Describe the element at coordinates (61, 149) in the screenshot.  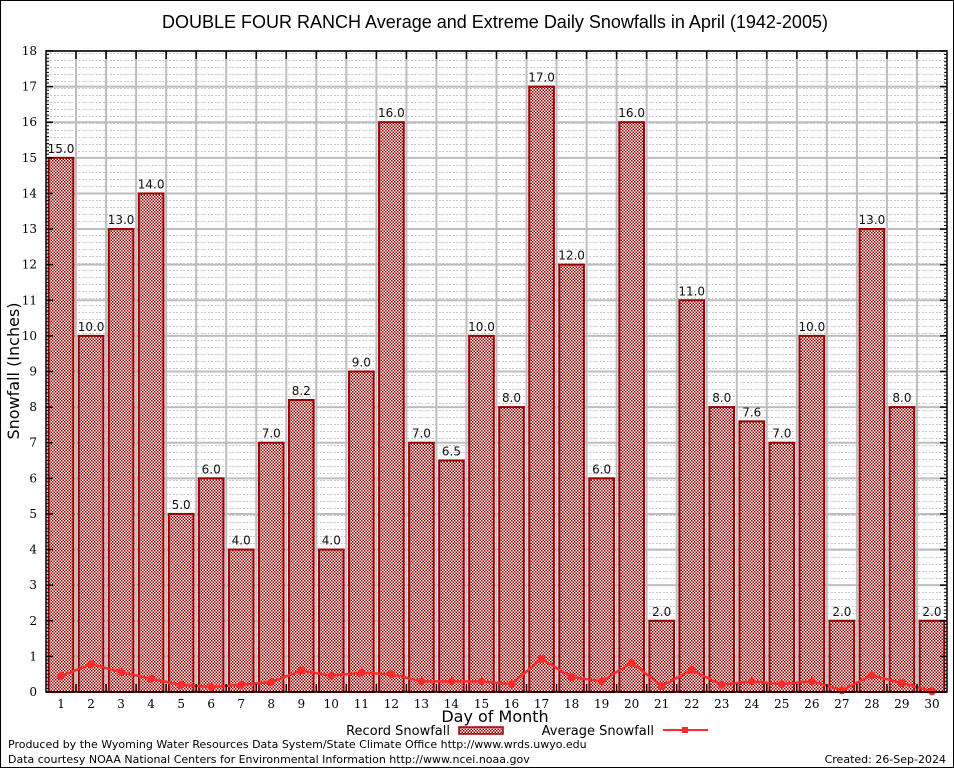
I see `bar-label-day-1: 15.0` at that location.